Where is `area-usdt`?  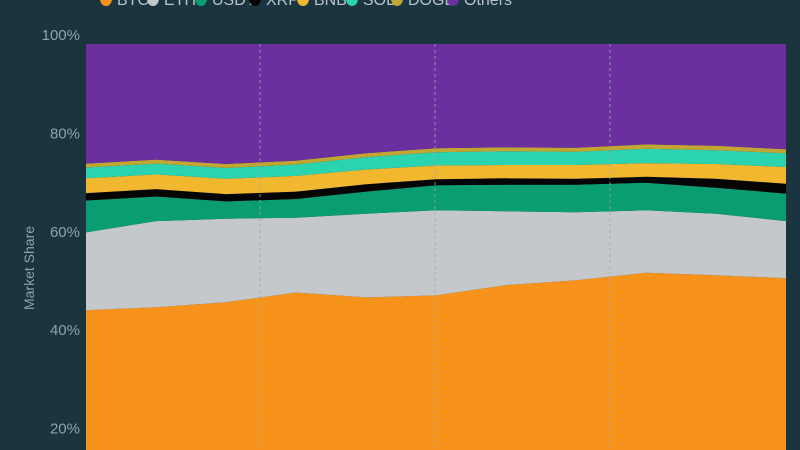
area-usdt is located at coordinates (436, 207).